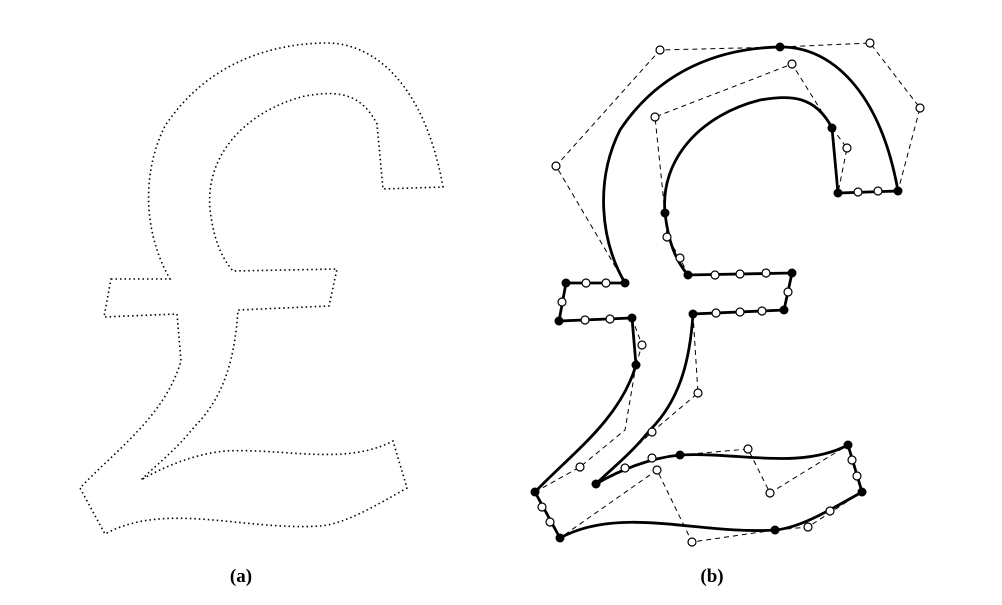 This screenshot has width=1002, height=605. What do you see at coordinates (711, 576) in the screenshot?
I see `panel-label: (b)` at bounding box center [711, 576].